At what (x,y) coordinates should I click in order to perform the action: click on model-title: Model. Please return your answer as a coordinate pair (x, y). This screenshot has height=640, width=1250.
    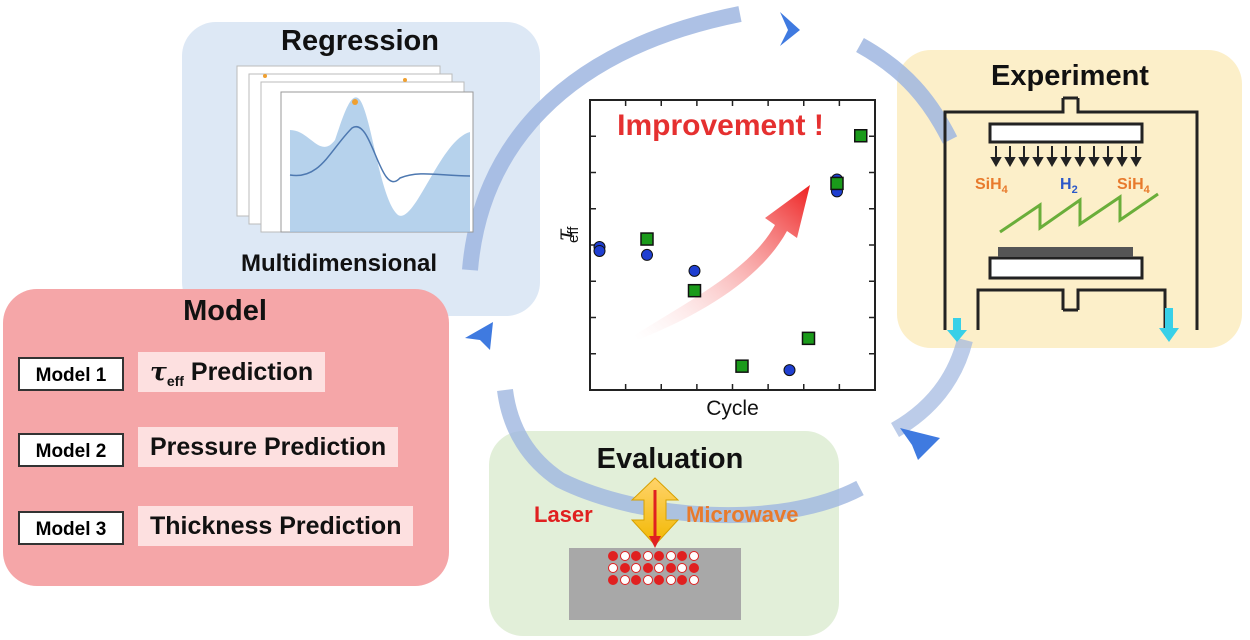
    Looking at the image, I should click on (225, 311).